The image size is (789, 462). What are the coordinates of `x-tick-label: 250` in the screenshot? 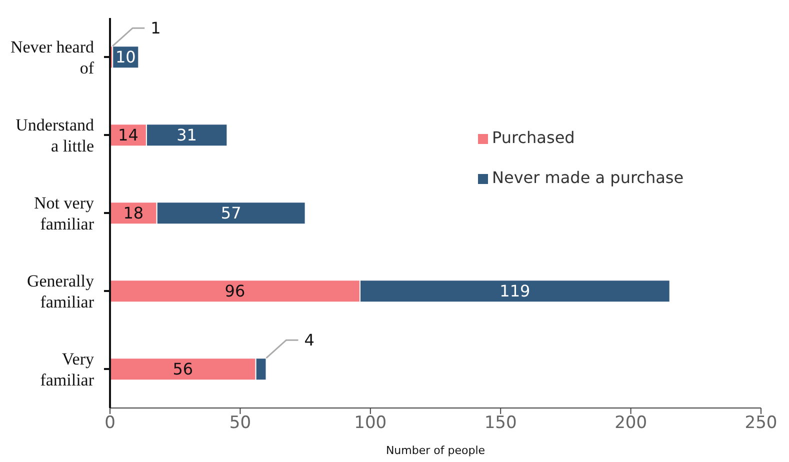 It's located at (761, 423).